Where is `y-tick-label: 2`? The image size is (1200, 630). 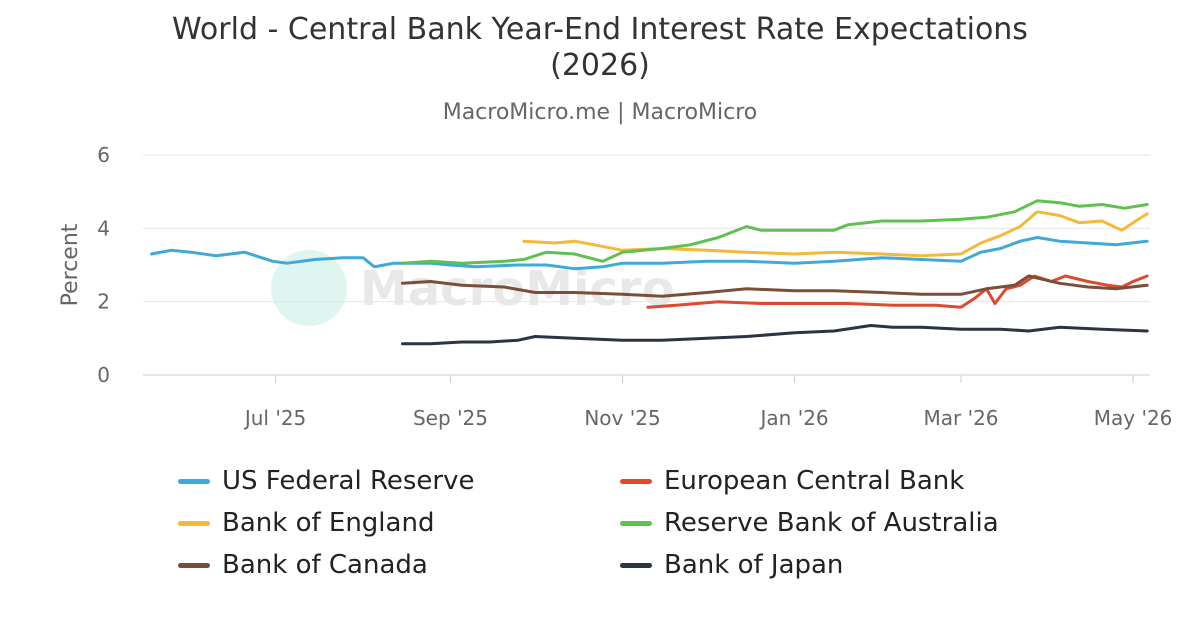
y-tick-label: 2 is located at coordinates (103, 302).